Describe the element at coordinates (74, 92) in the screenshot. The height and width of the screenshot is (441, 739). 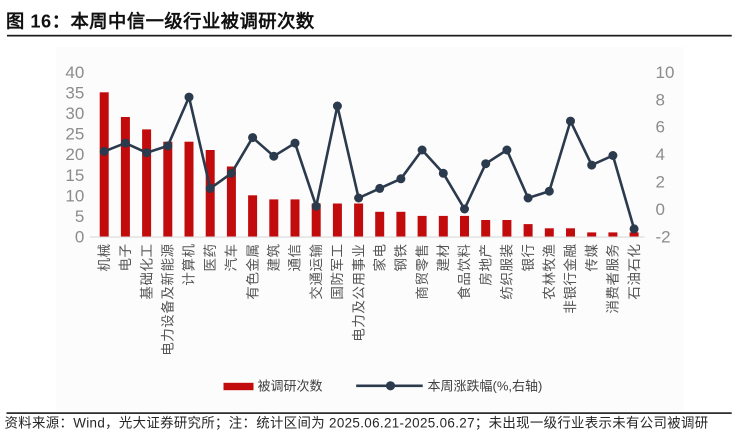
I see `svg-text: 35` at that location.